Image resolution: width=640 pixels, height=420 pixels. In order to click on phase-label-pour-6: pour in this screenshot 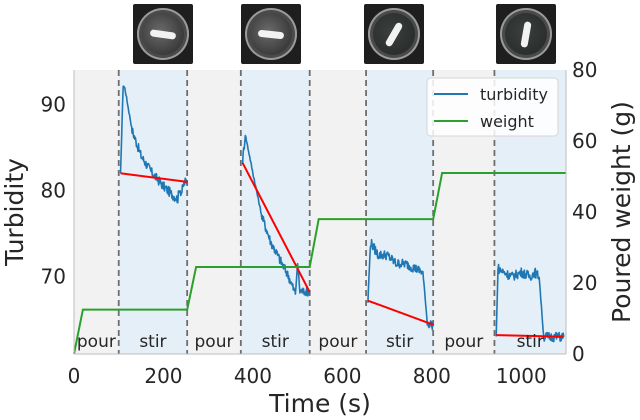, I will do `click(463, 342)`.